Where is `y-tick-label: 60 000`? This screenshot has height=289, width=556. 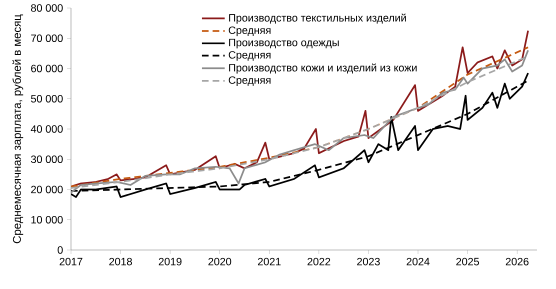
y-tick-label: 60 000 is located at coordinates (47, 68).